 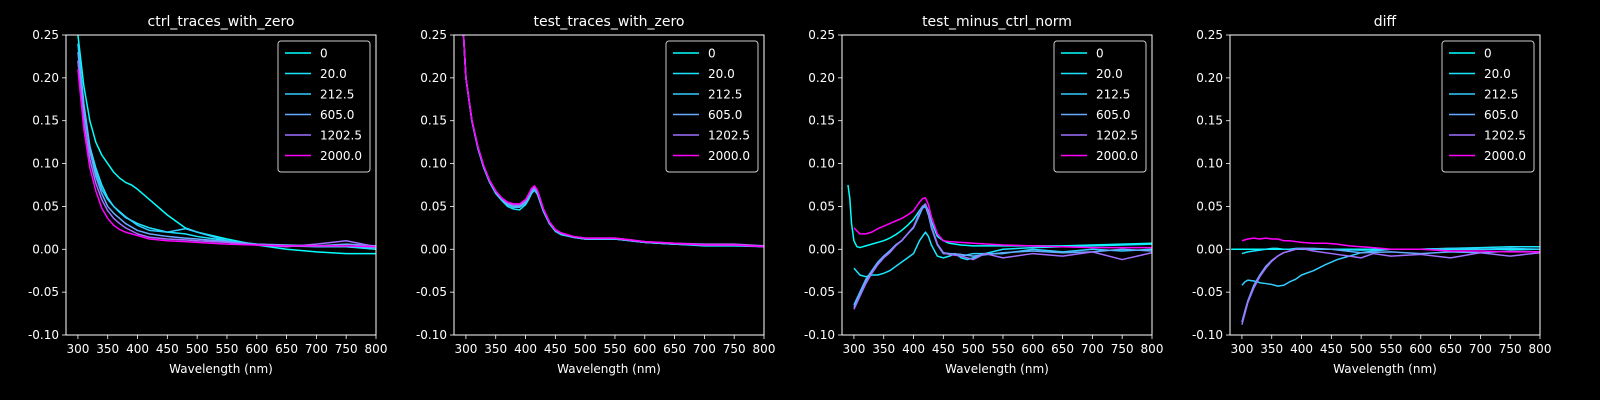 I want to click on series-line-20.0, so click(x=1002, y=254).